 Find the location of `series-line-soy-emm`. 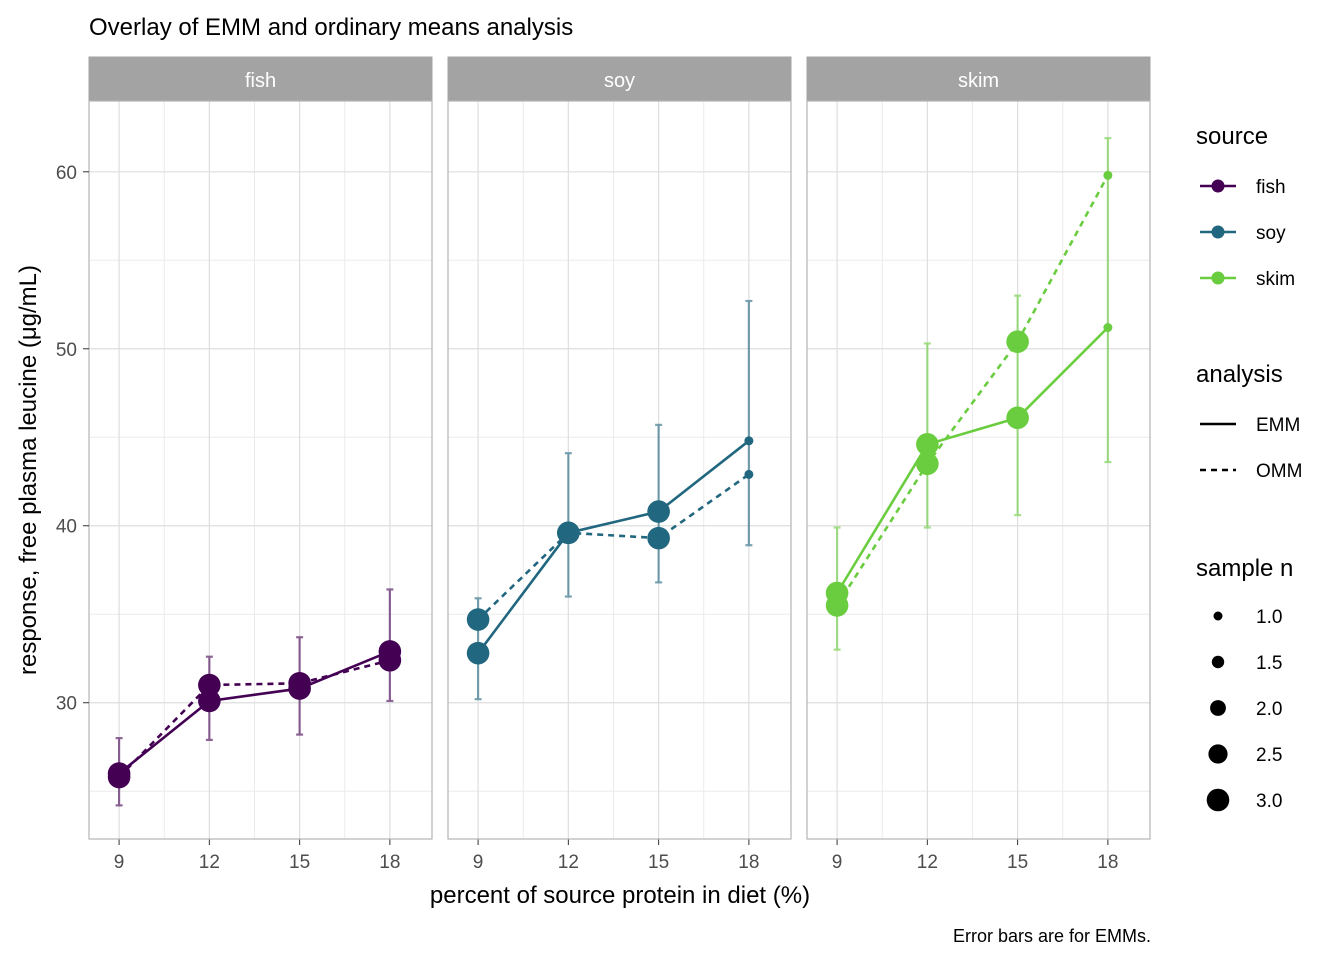

series-line-soy-emm is located at coordinates (613, 546).